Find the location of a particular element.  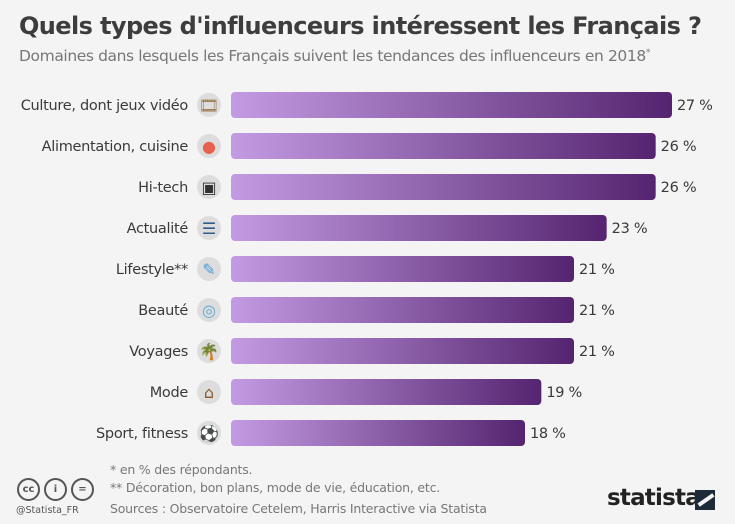

newspaper-icon: ☰ is located at coordinates (209, 228).